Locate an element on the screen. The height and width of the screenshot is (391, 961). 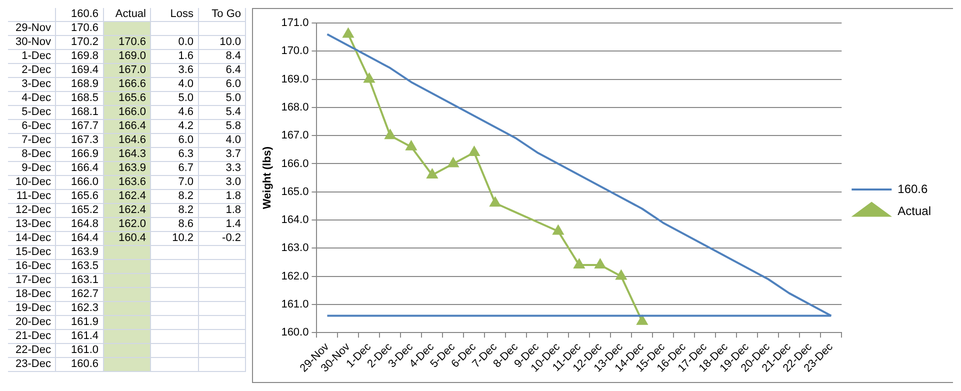
data-label: 4.2 is located at coordinates (174, 127).